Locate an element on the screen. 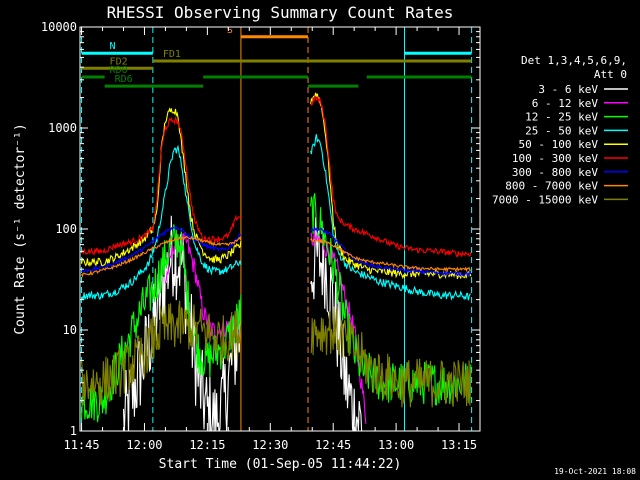 Image resolution: width=640 pixels, height=480 pixels. flag-label-rd6: RD6 is located at coordinates (124, 79).